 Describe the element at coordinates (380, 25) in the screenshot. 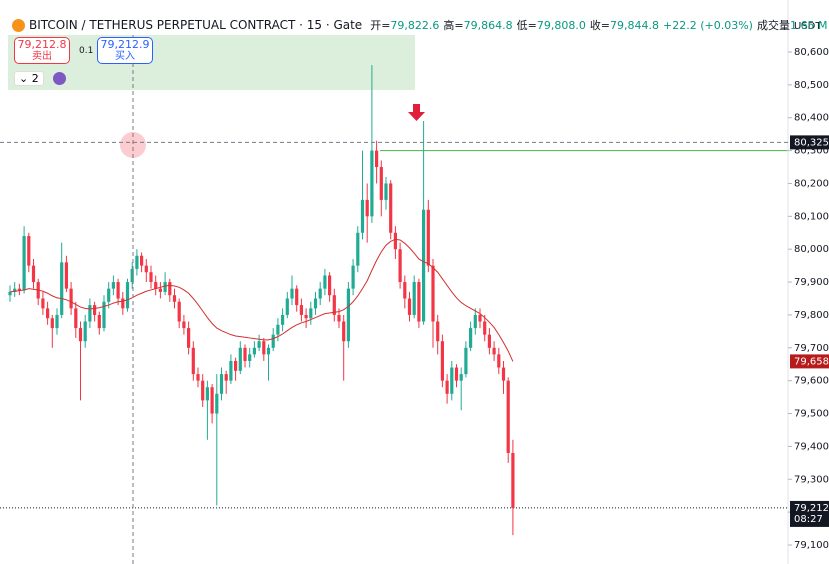

I see `quote-label: 开=` at that location.